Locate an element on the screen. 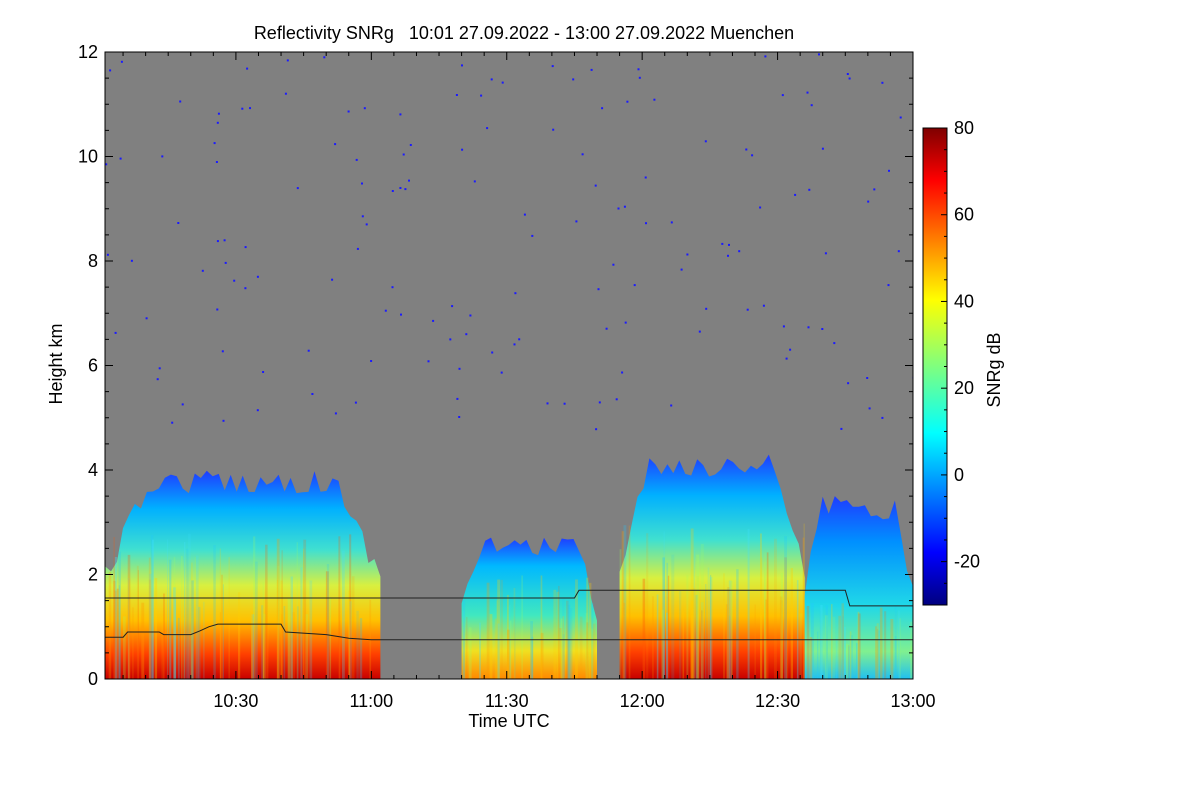  x-tick-label: 13:00 is located at coordinates (912, 701).